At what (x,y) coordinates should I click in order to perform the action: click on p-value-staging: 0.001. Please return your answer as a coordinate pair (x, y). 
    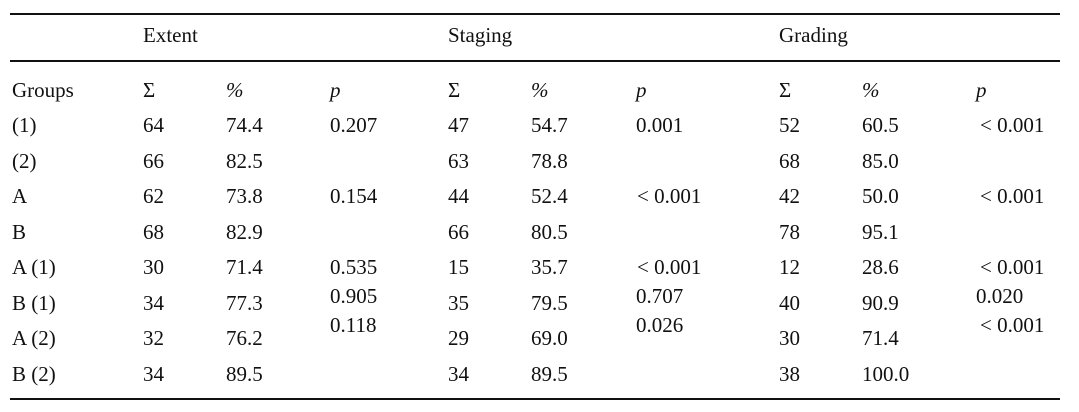
    Looking at the image, I should click on (660, 125).